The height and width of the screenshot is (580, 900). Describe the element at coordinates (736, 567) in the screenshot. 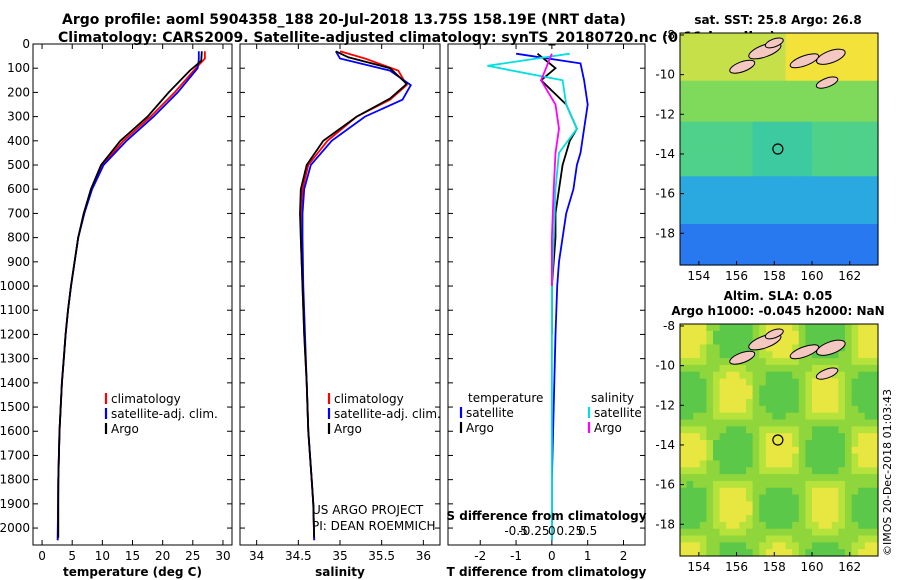

I see `sla-map-xtick-label: 156` at that location.